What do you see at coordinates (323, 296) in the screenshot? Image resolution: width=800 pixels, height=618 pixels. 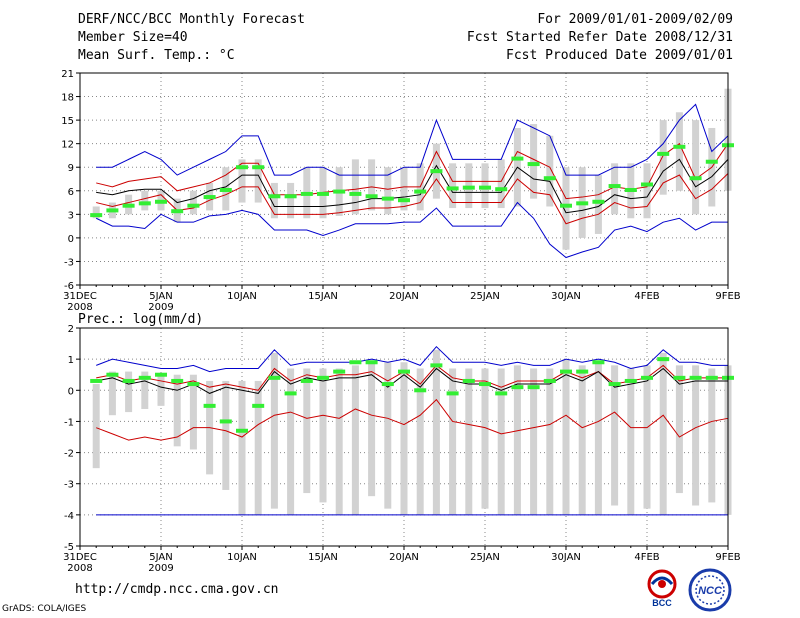 I see `panel1-xtick-label: 15JAN` at bounding box center [323, 296].